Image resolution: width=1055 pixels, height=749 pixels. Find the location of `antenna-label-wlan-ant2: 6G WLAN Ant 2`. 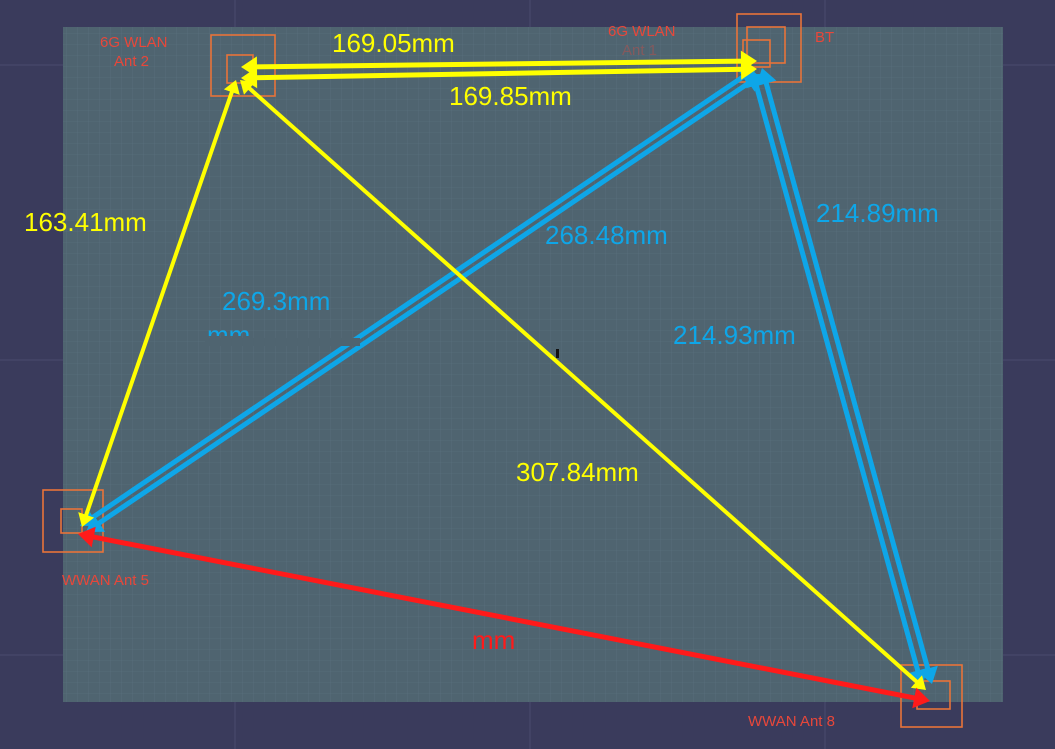

antenna-label-wlan-ant2: 6G WLAN Ant 2 is located at coordinates (134, 52).